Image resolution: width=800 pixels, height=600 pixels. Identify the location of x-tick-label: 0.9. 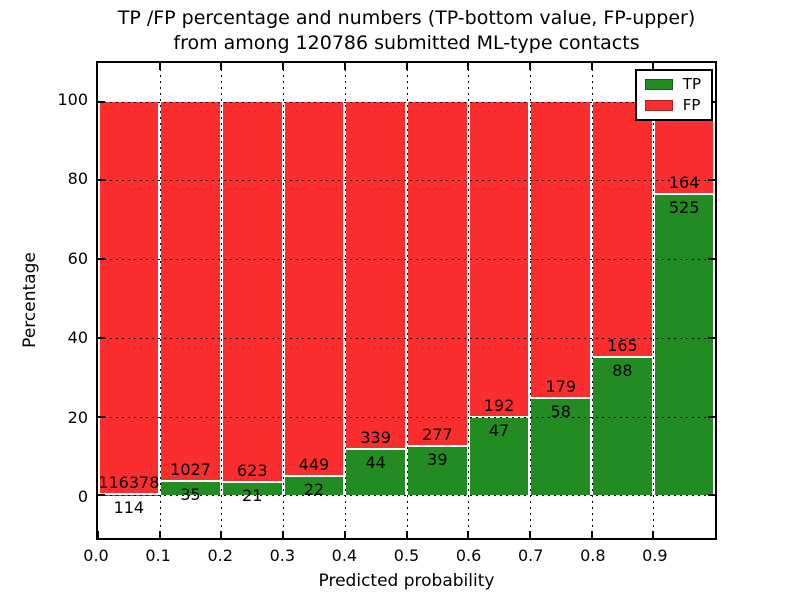
(655, 555).